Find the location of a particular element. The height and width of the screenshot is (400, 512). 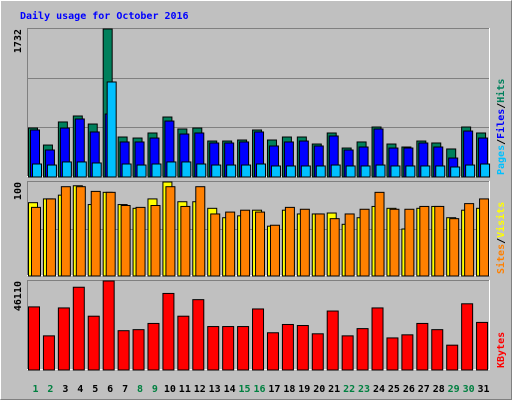

x-tick-label: 4 is located at coordinates (80, 389).